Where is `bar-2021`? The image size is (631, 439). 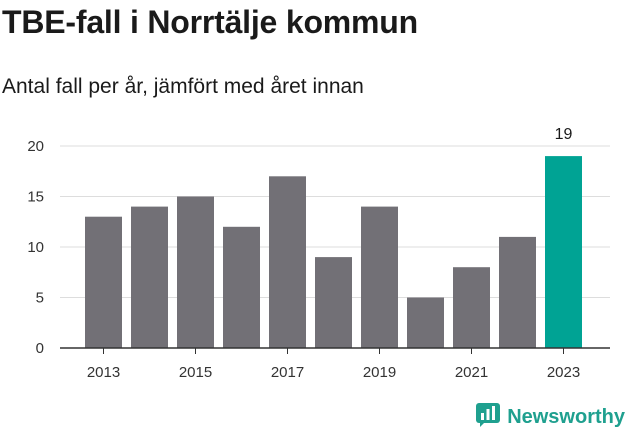
bar-2021 is located at coordinates (471, 307).